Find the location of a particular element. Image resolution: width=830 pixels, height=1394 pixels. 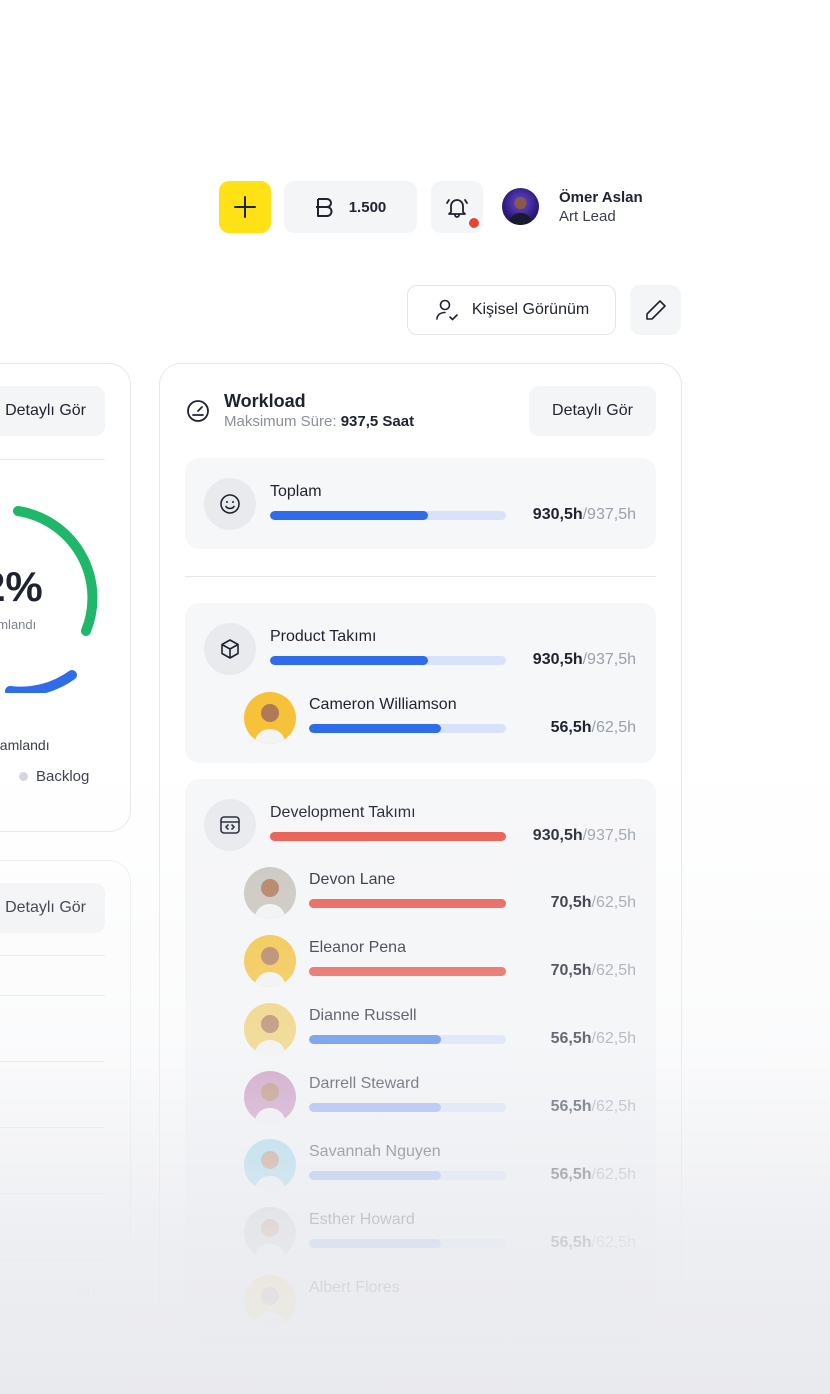

member-name: Dianne Russell is located at coordinates (363, 1015).